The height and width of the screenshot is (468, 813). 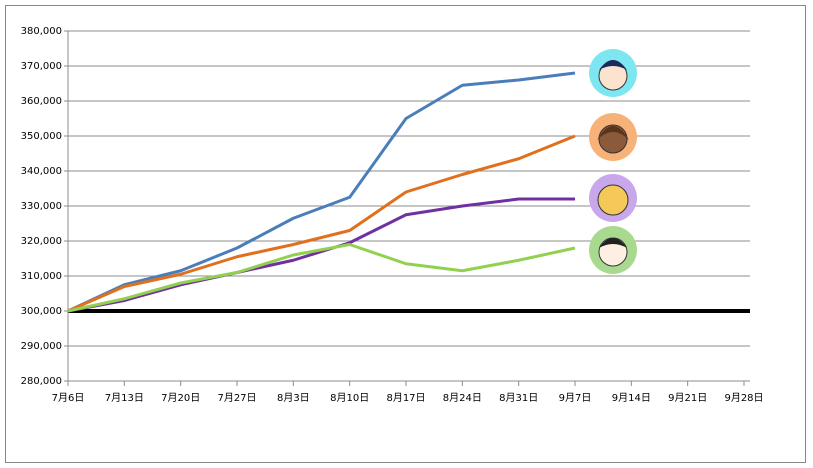 What do you see at coordinates (743, 398) in the screenshot?
I see `x-tick-label: 9月28日` at bounding box center [743, 398].